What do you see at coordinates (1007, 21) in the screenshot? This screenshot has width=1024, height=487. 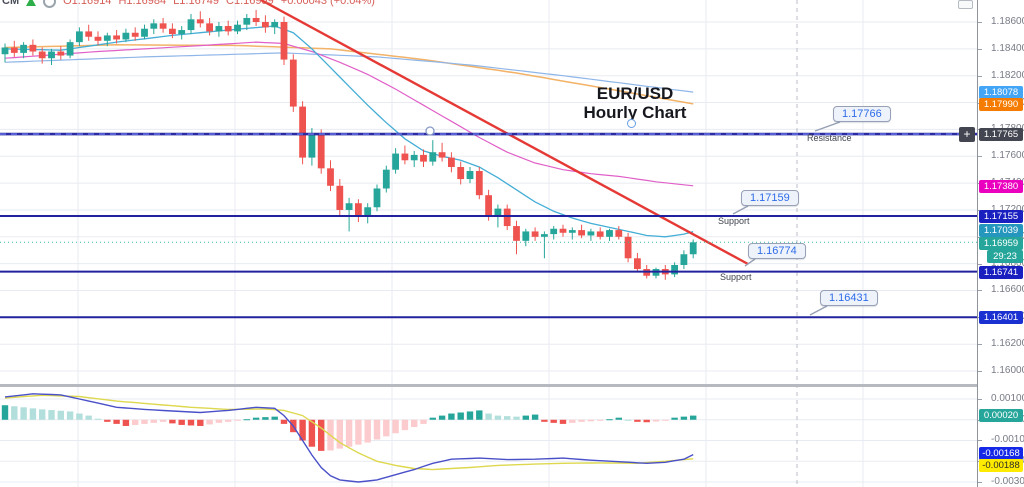 I see `price-tick: 1.18600` at bounding box center [1007, 21].